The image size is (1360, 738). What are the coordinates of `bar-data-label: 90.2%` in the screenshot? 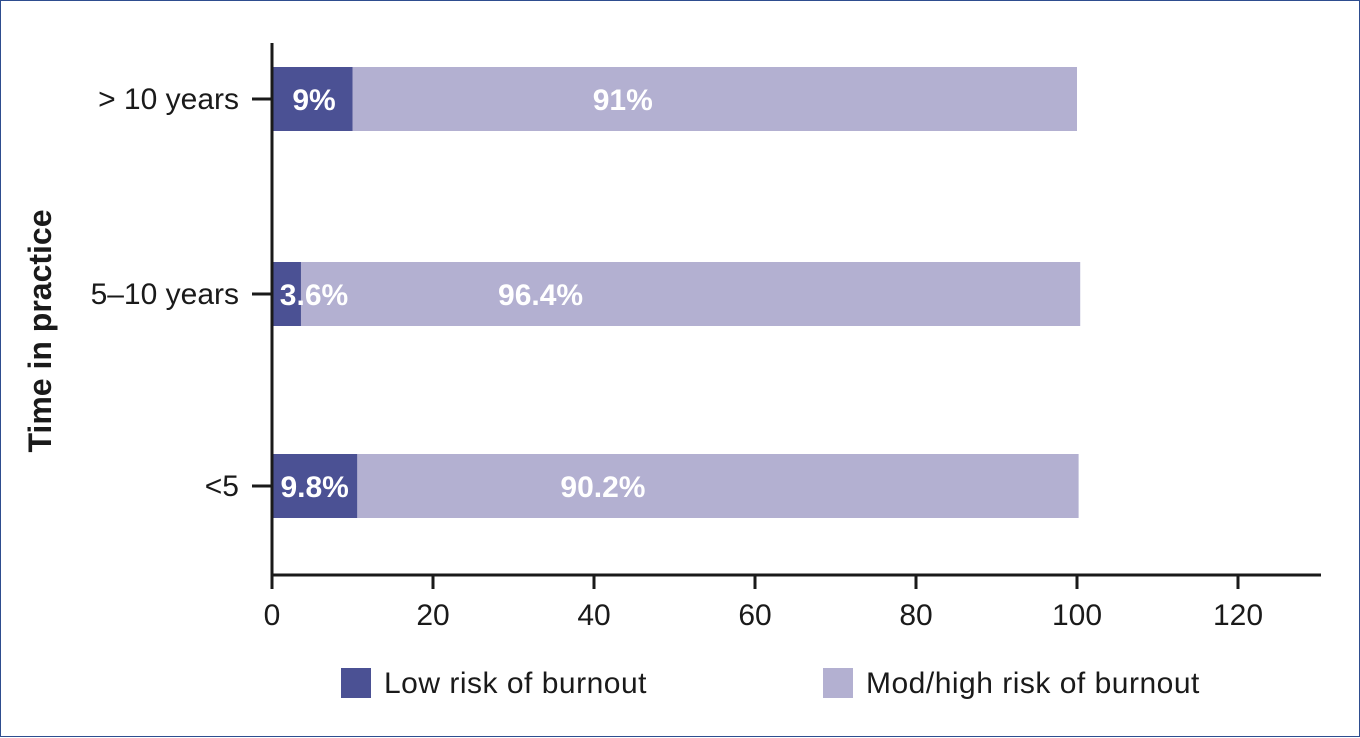 It's located at (602, 487).